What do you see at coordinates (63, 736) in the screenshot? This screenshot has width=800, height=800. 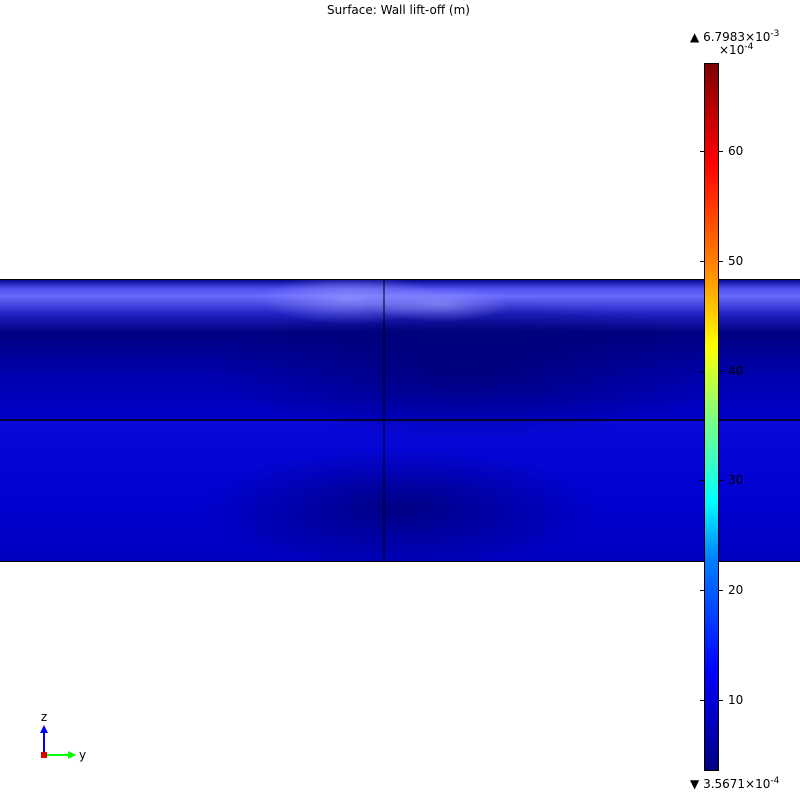 I see `axis-triad: z y` at bounding box center [63, 736].